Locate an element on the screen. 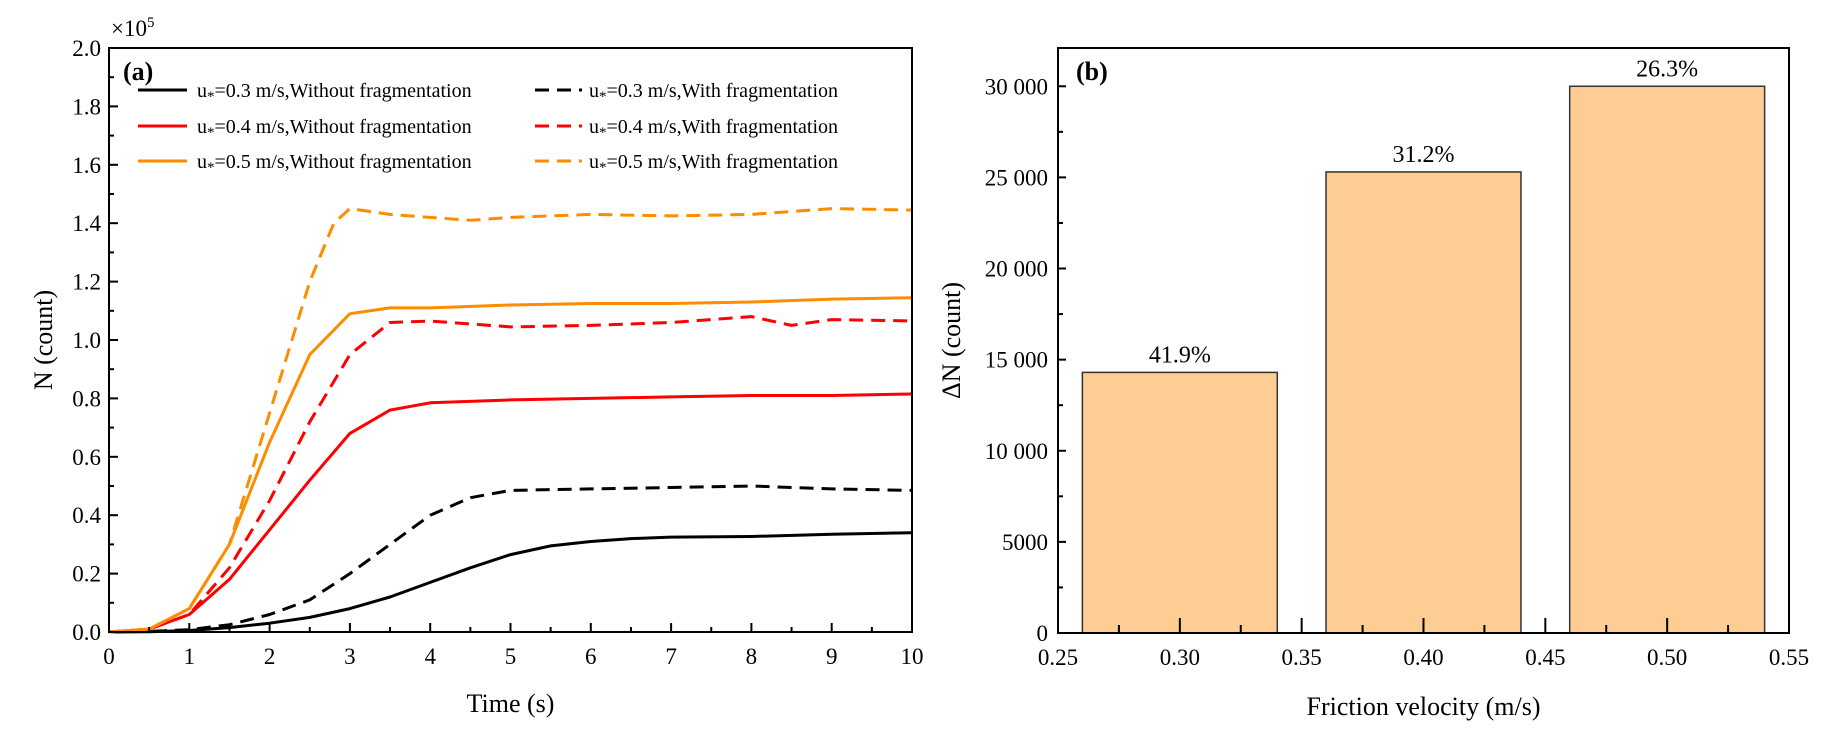 The height and width of the screenshot is (735, 1830). x-tick-label: 0.35 is located at coordinates (1302, 657).